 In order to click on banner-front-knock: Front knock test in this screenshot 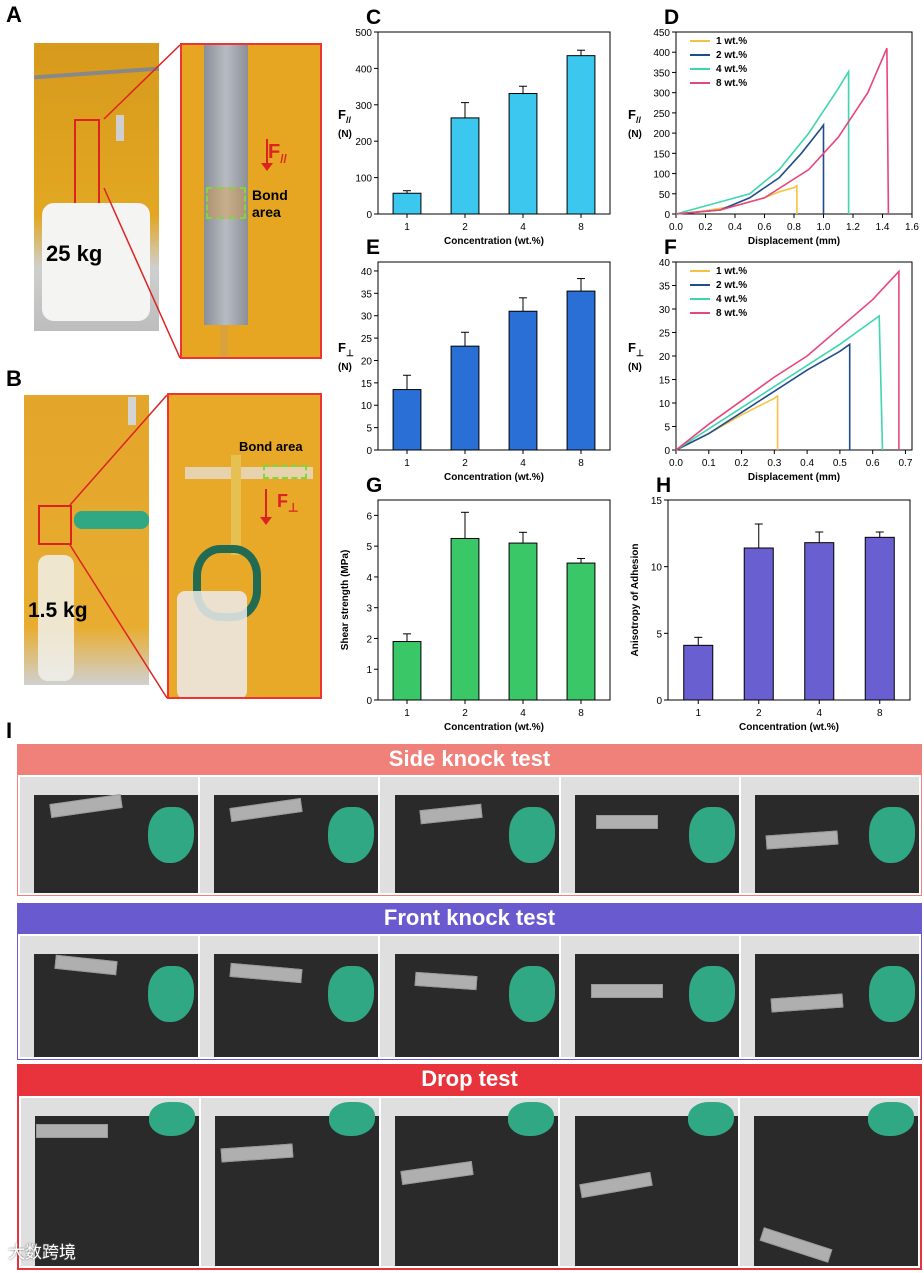, I will do `click(469, 918)`.